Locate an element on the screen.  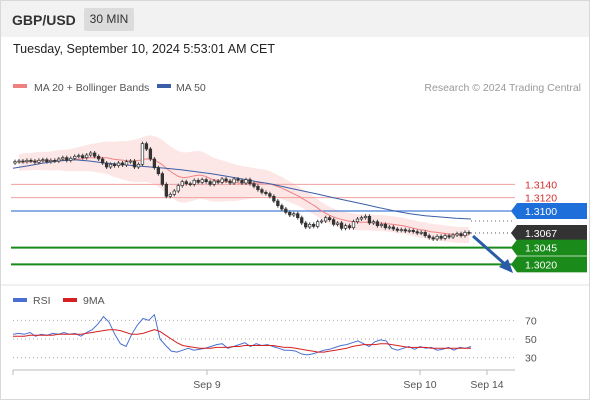
pivot-label: 1.3100 is located at coordinates (541, 212).